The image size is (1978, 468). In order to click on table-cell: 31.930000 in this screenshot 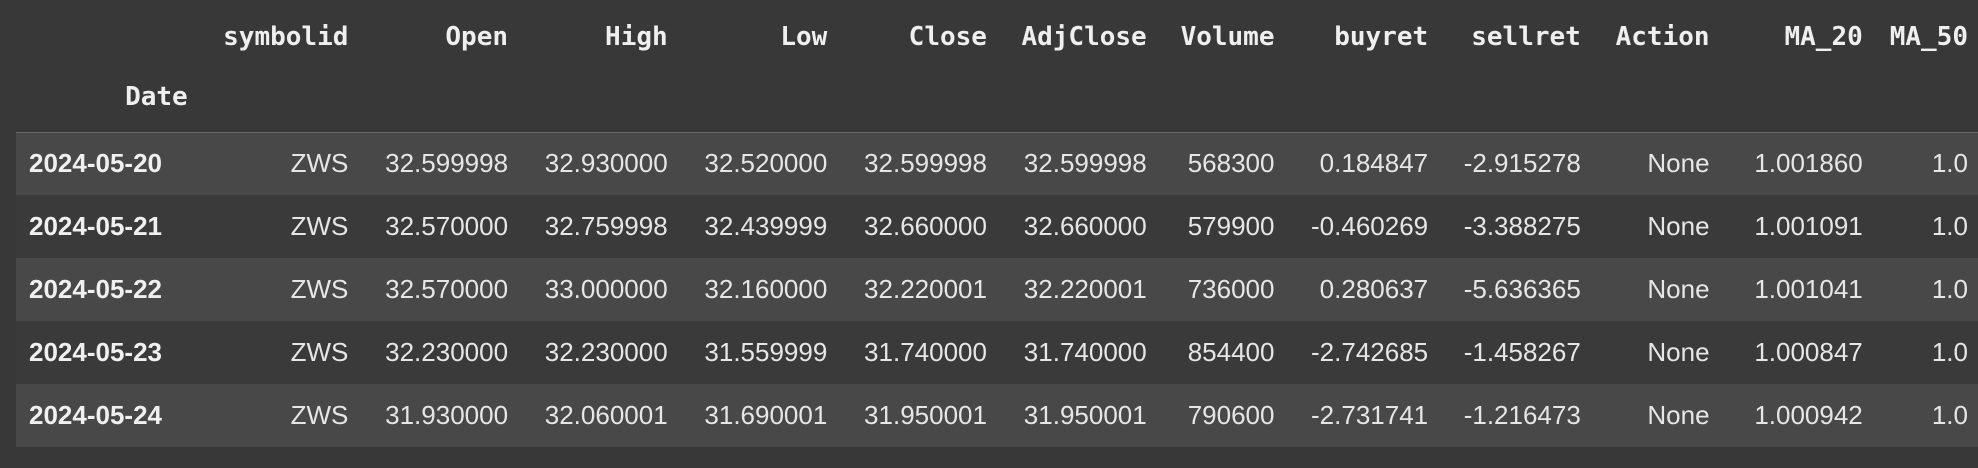, I will do `click(447, 415)`.